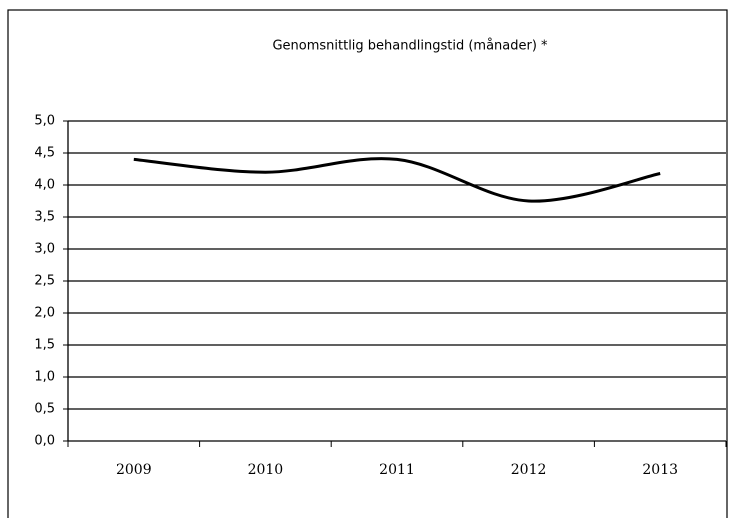 This screenshot has width=733, height=518. I want to click on y-tick-label: 0,5, so click(44, 409).